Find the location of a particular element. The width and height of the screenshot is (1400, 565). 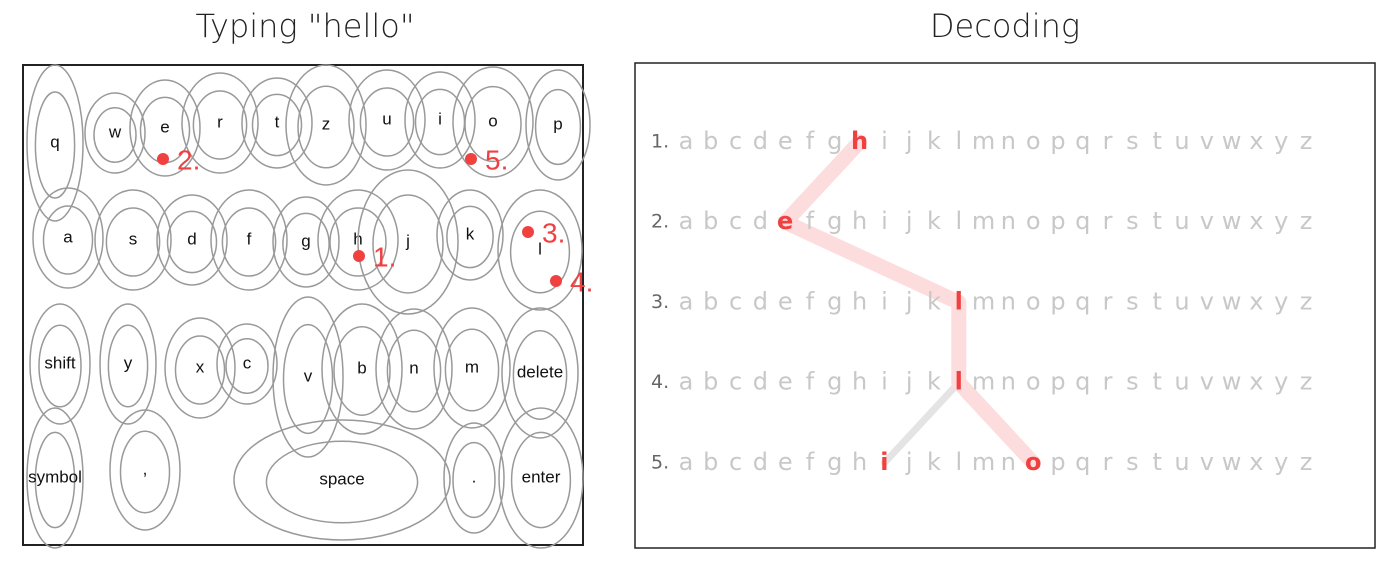

decode-paths is located at coordinates (909, 302).